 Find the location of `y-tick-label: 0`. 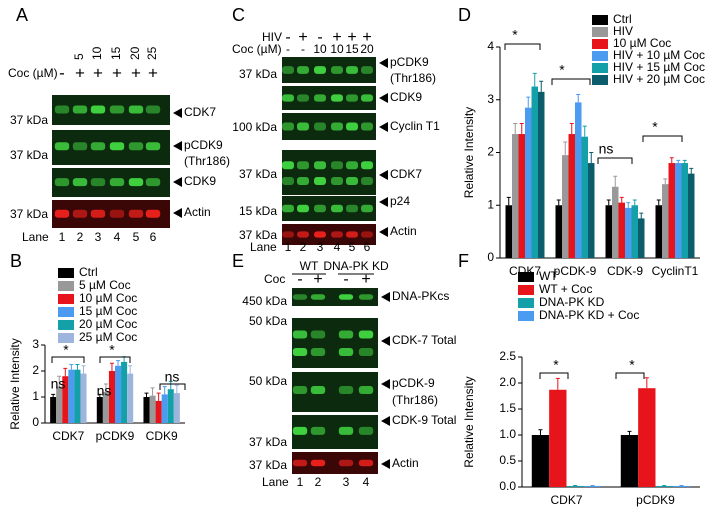

y-tick-label: 0 is located at coordinates (35, 422).